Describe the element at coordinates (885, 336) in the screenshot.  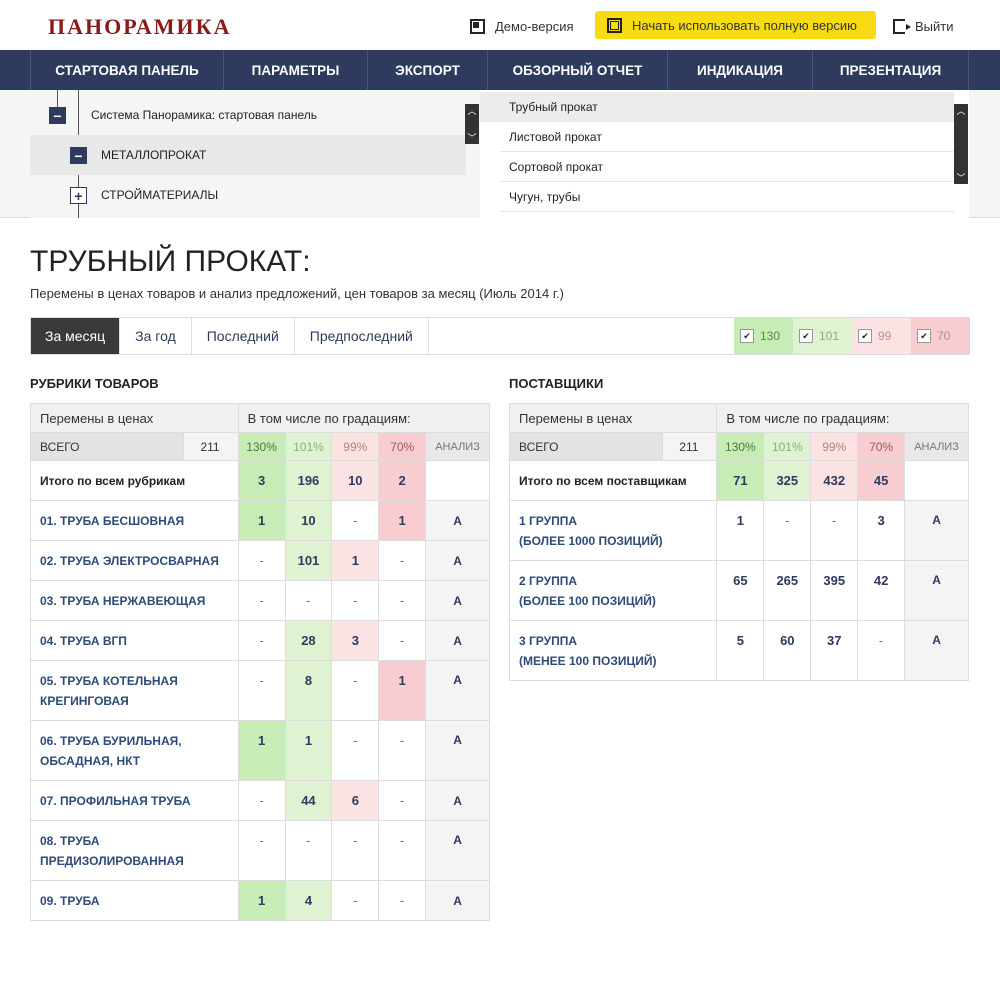
I see `filter-label: 99` at that location.